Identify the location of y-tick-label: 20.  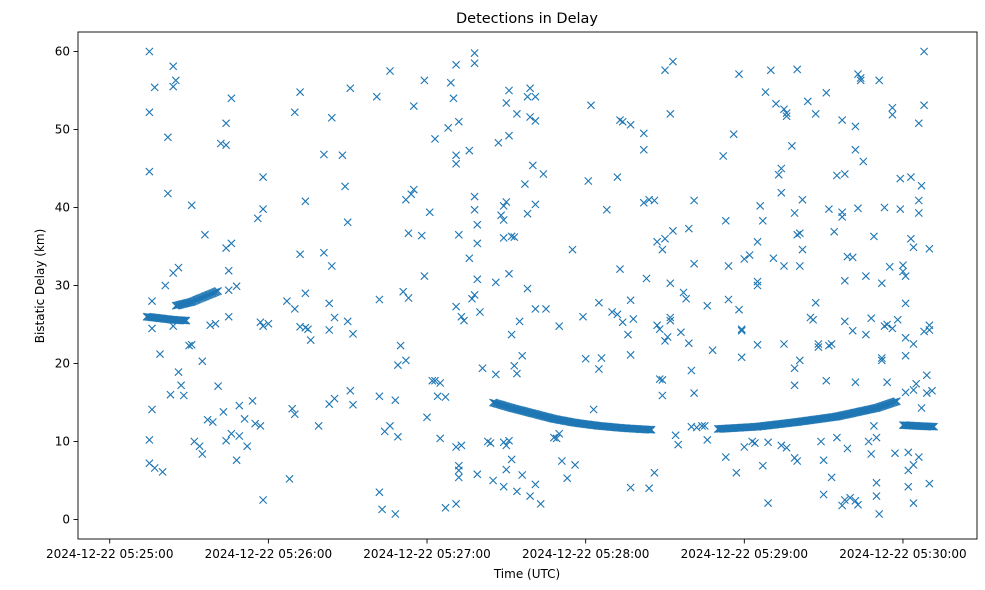
(62, 364).